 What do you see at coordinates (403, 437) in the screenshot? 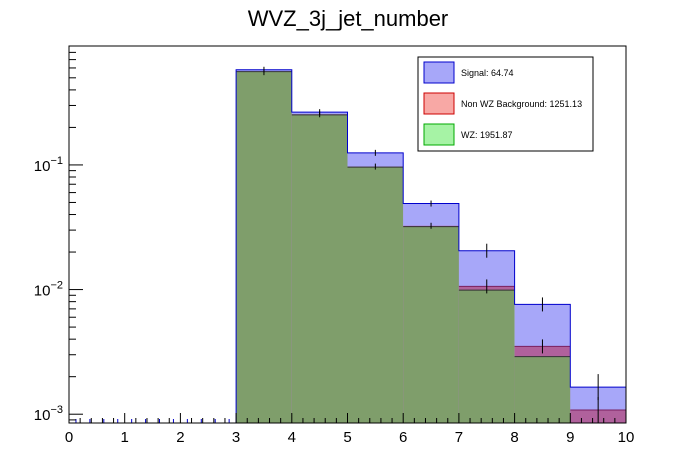
I see `x-tick-label: 6` at bounding box center [403, 437].